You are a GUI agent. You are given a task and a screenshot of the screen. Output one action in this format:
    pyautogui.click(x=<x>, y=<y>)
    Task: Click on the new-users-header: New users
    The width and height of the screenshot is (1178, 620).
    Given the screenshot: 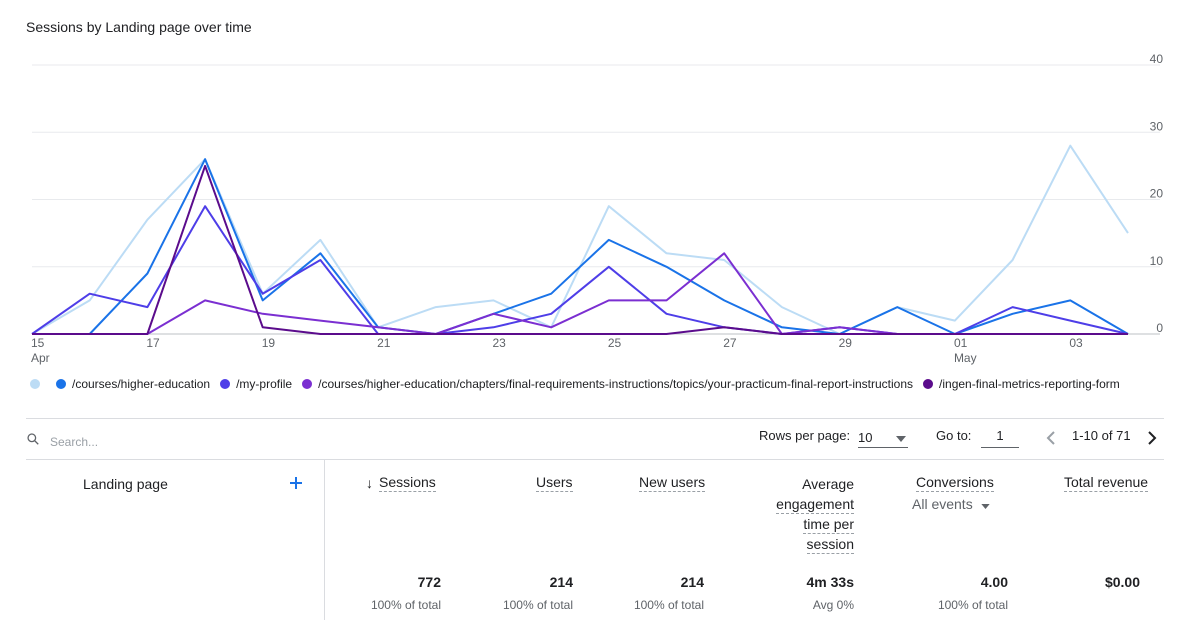 What is the action you would take?
    pyautogui.click(x=672, y=483)
    